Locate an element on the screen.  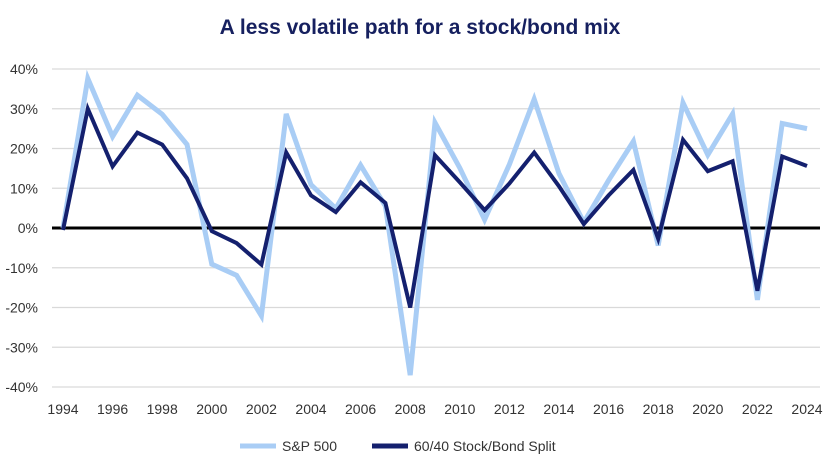
x-tick-label: 2016 is located at coordinates (608, 409).